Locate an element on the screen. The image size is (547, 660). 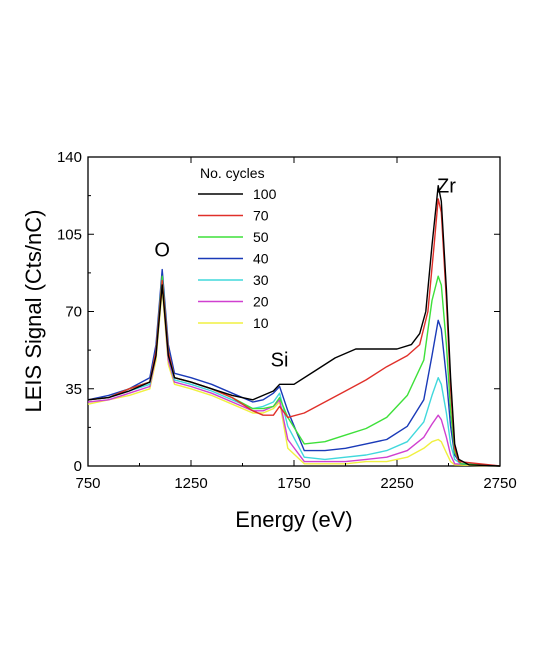
y-tick-label: 0 is located at coordinates (78, 466).